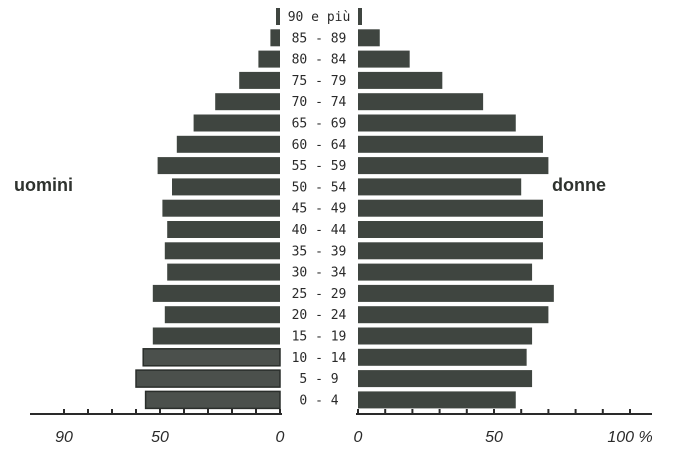 The image size is (673, 452). What do you see at coordinates (347, 411) in the screenshot?
I see `axis-tick-marks` at bounding box center [347, 411].